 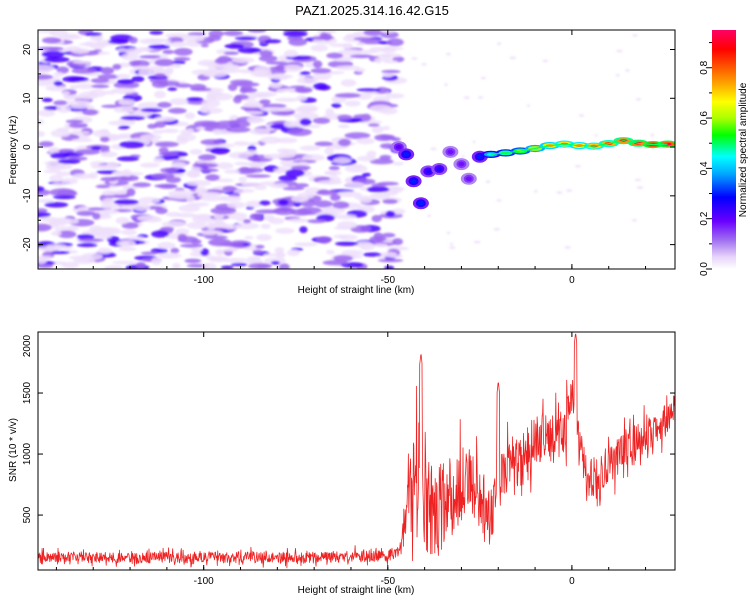 I want to click on x-tick-label: 0, so click(x=572, y=581).